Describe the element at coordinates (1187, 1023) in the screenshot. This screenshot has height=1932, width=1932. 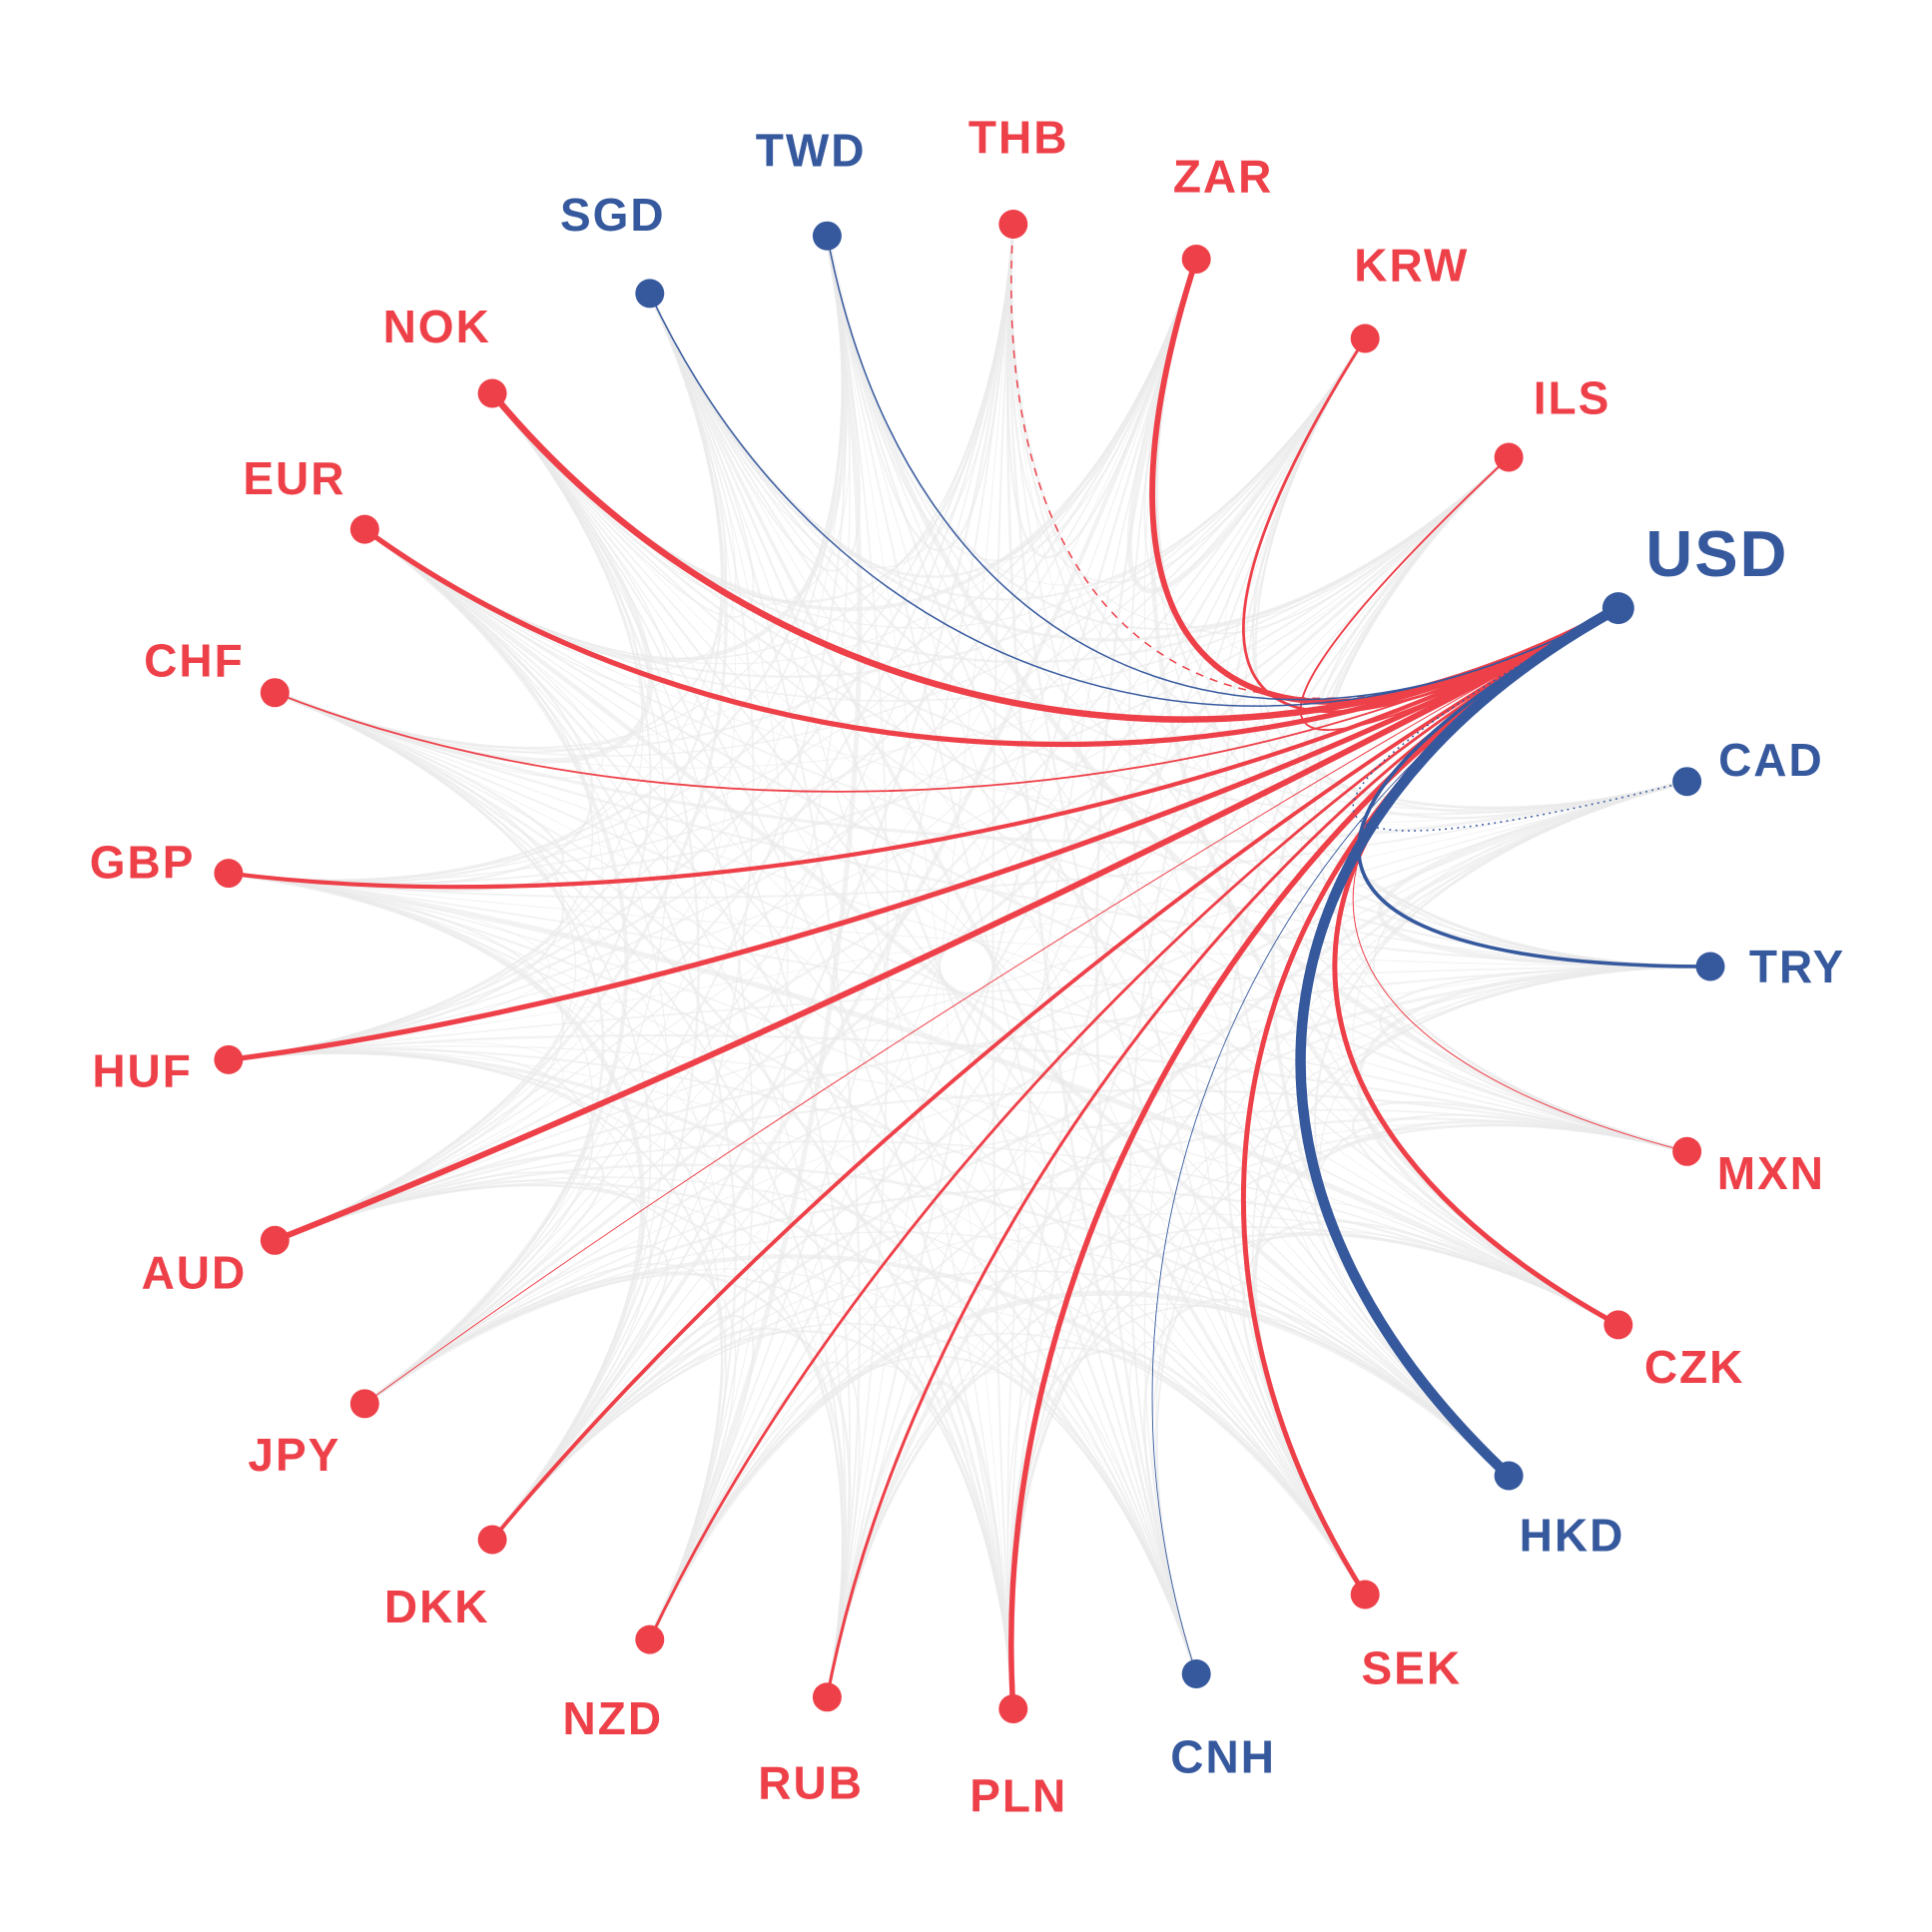
I see `edge-PLN-KRW` at that location.